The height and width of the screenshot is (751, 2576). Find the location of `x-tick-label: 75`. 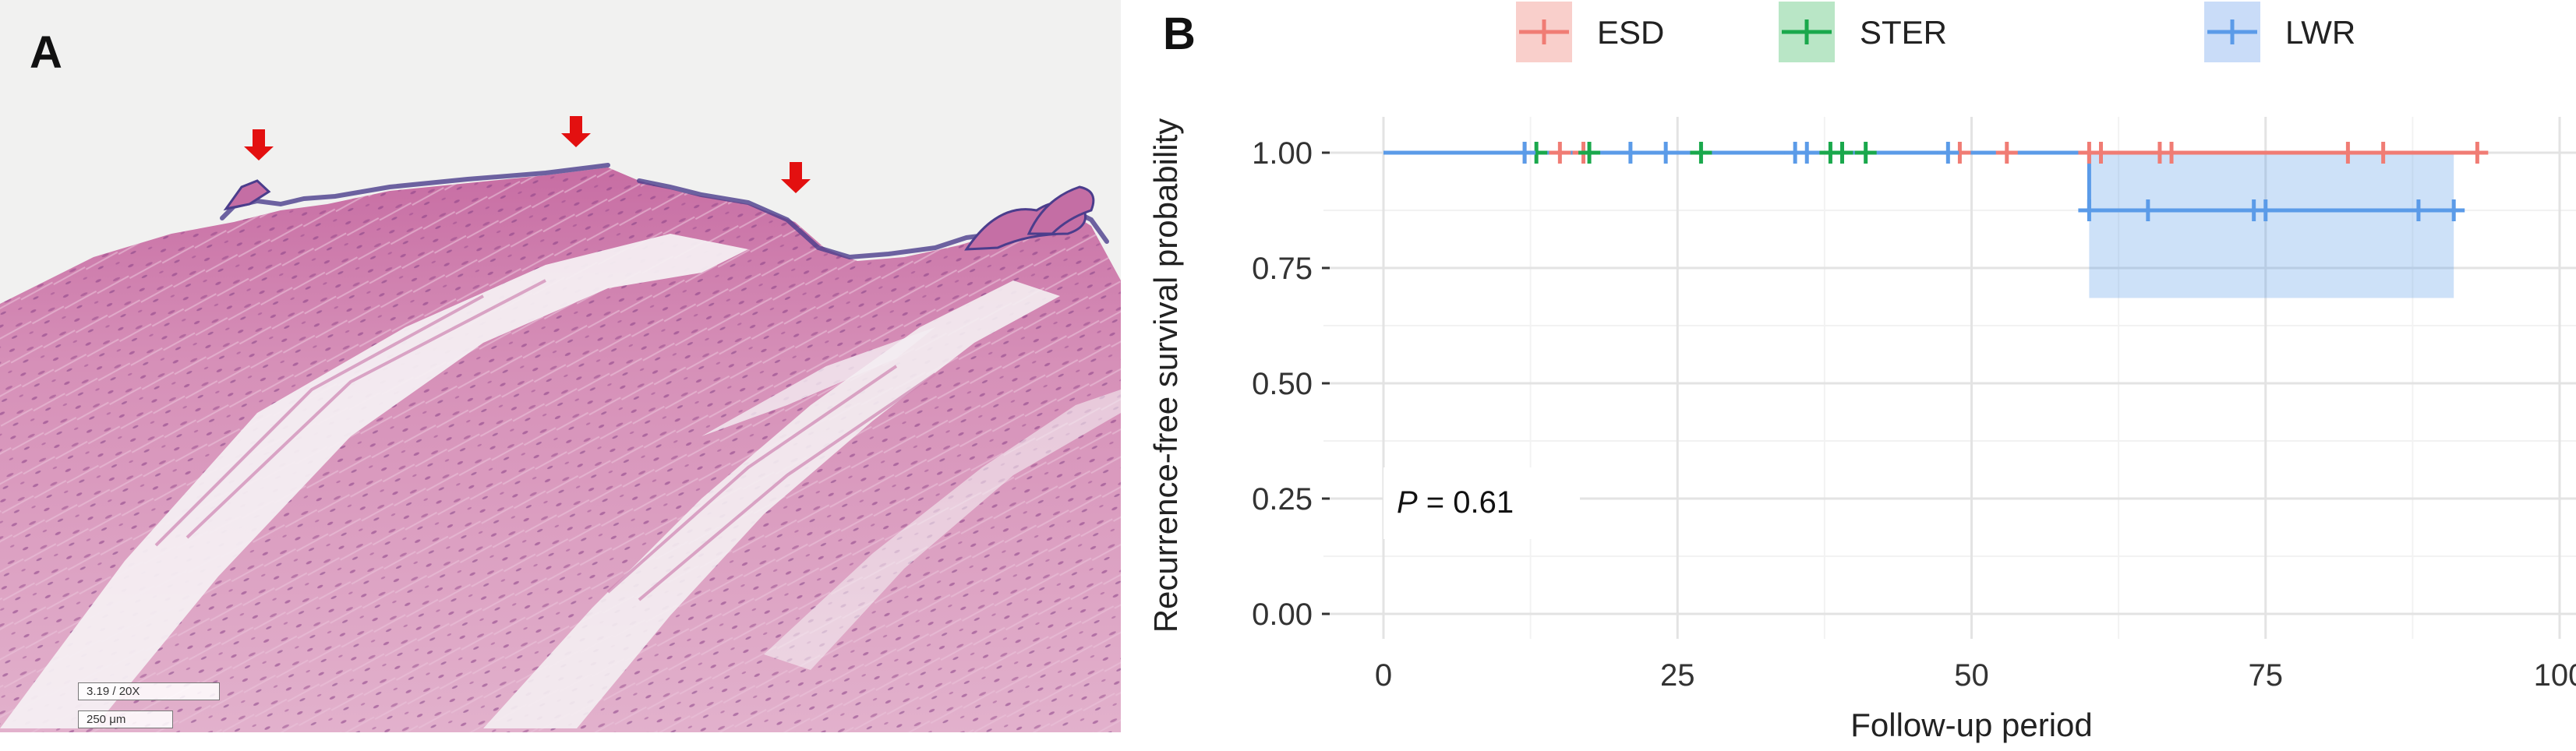

x-tick-label: 75 is located at coordinates (2266, 676).